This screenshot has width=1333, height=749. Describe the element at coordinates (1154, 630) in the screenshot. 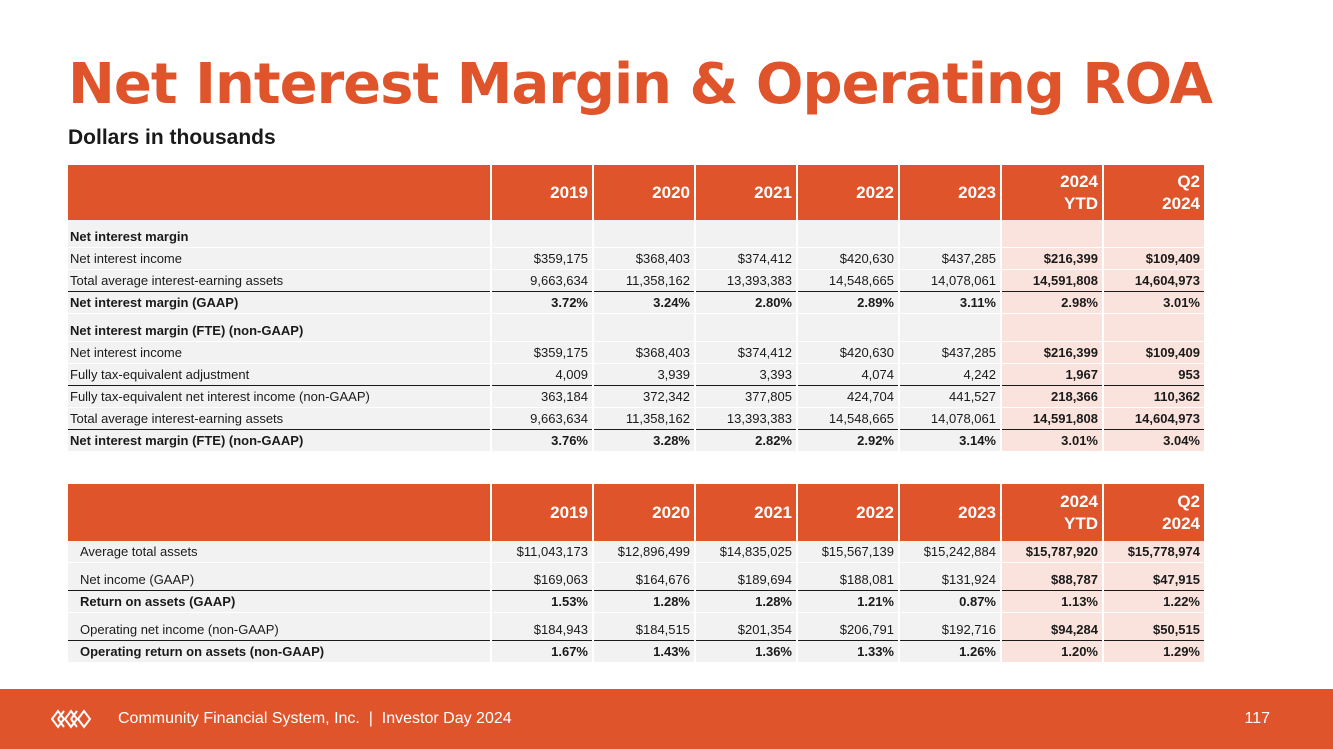

I see `row-value: $50,515` at that location.